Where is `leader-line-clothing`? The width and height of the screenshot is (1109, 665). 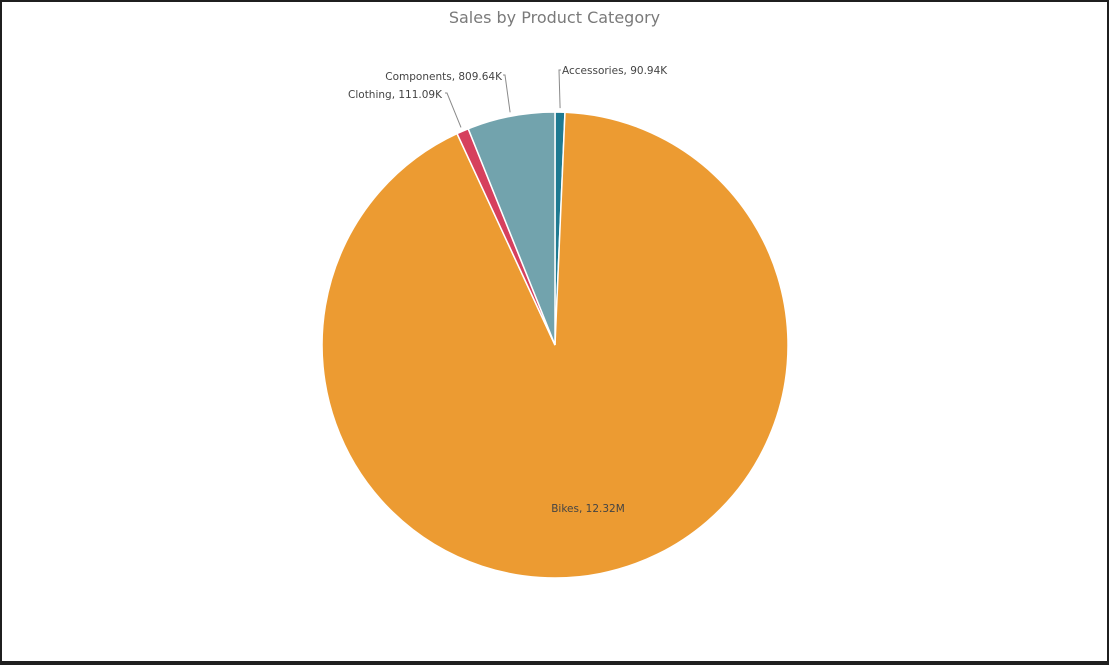 leader-line-clothing is located at coordinates (453, 110).